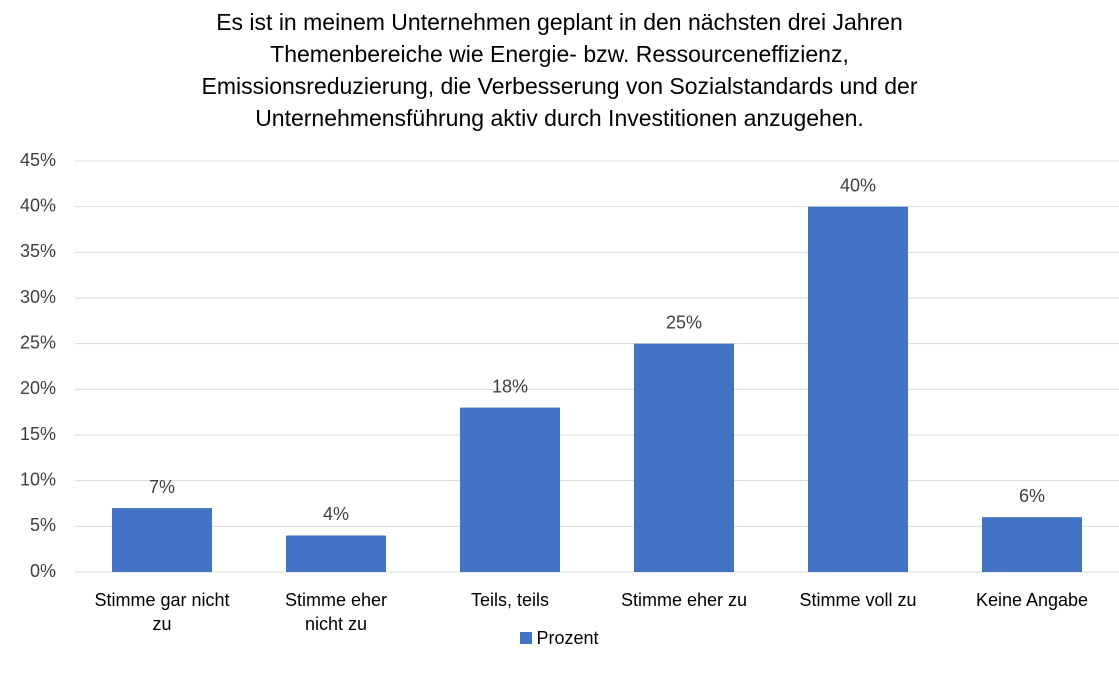 The width and height of the screenshot is (1119, 682). I want to click on x-tick-label: Stimme gar nicht zu, so click(162, 612).